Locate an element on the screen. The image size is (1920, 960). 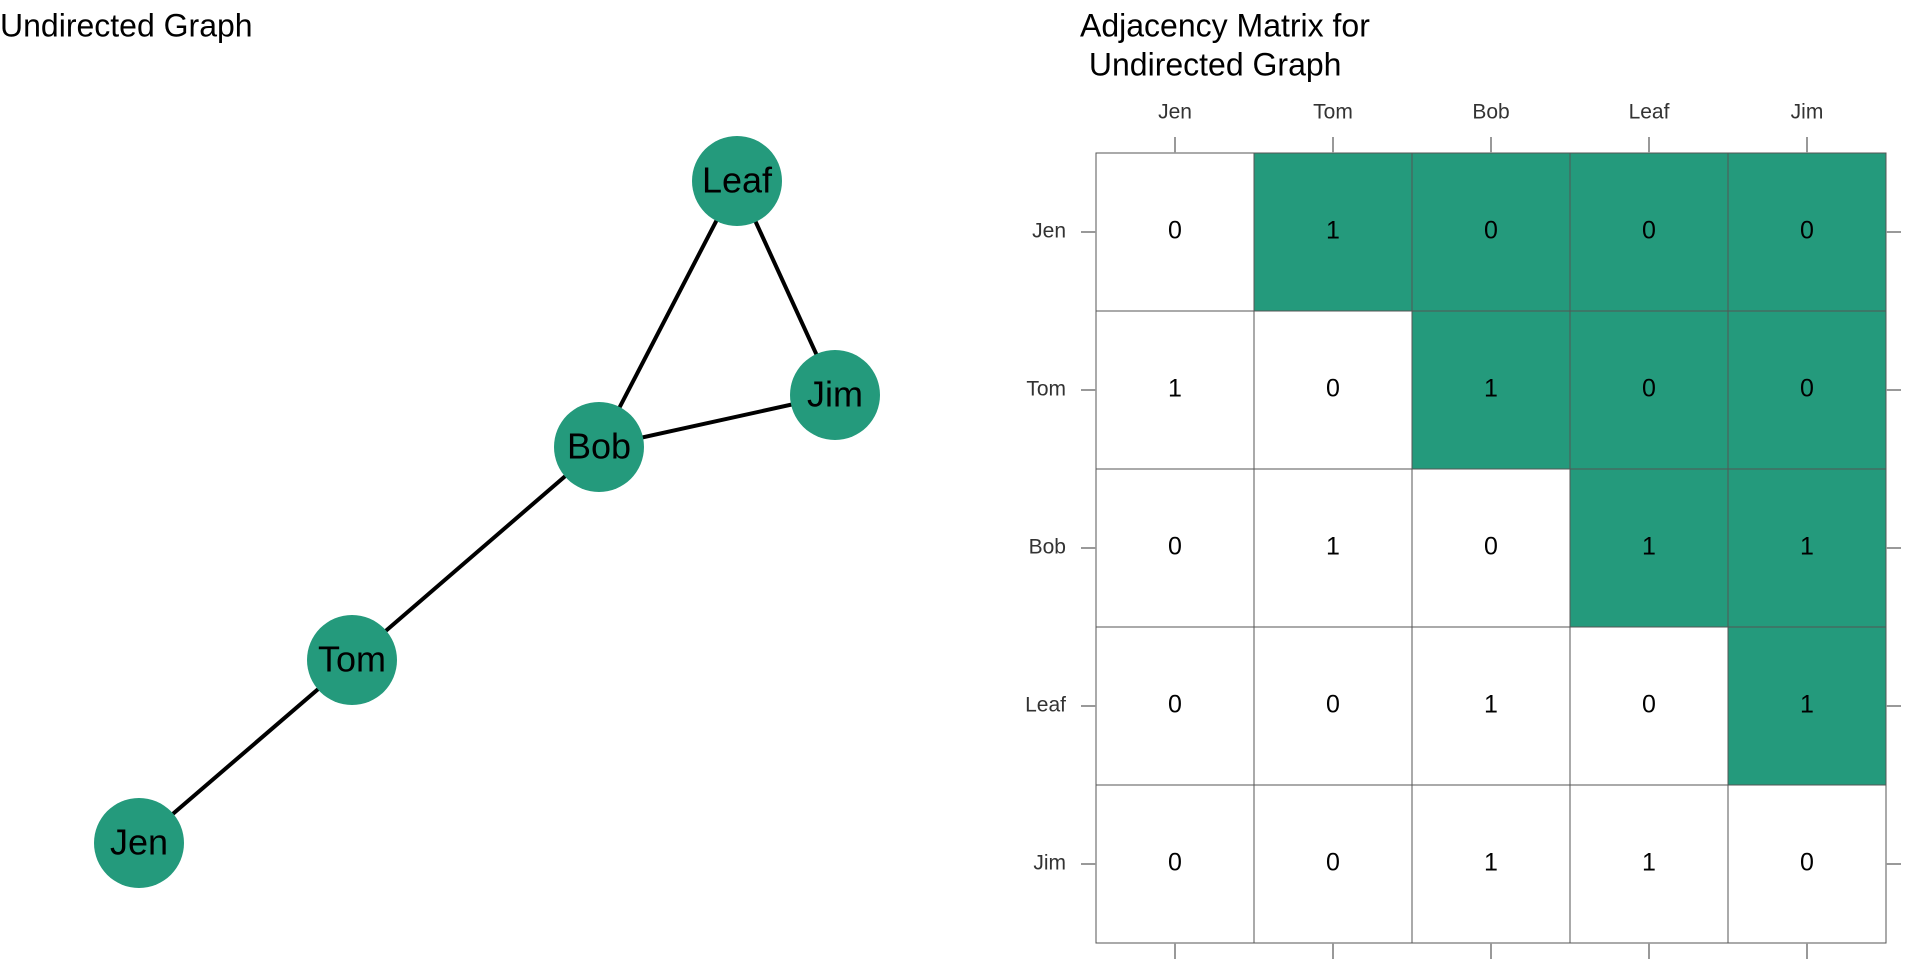
node-label: Jen is located at coordinates (139, 842).